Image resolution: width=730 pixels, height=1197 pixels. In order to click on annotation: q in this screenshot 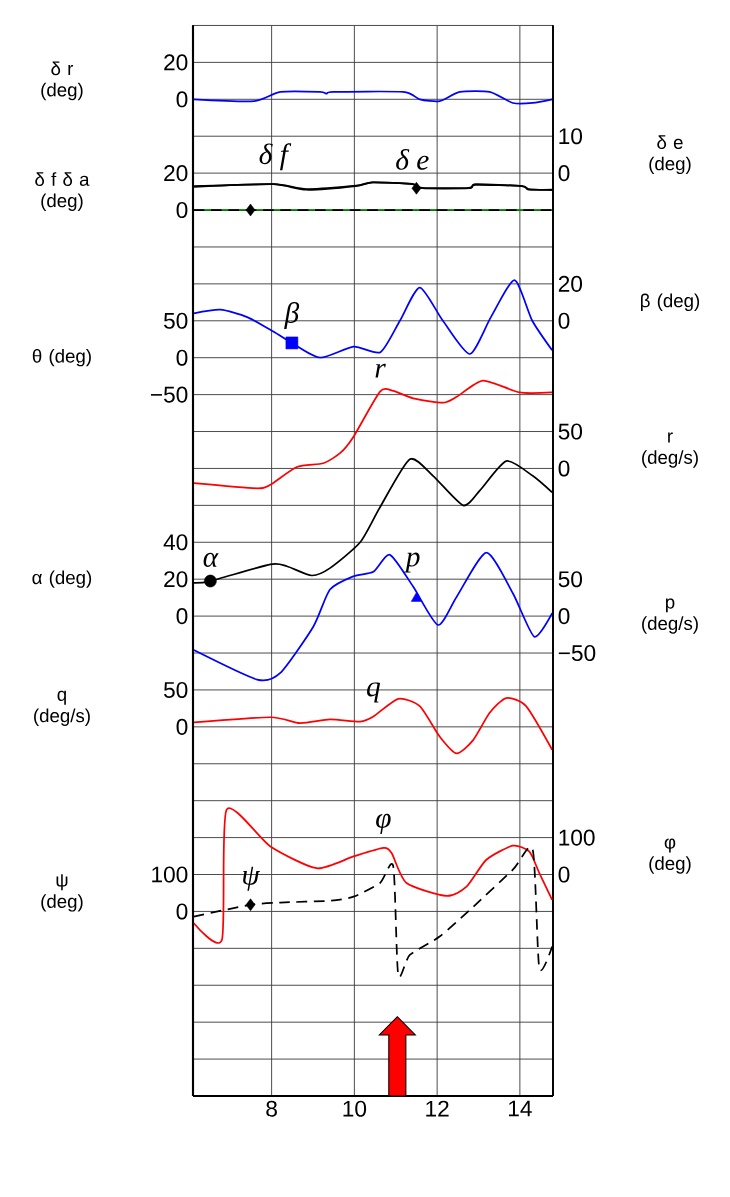, I will do `click(374, 692)`.